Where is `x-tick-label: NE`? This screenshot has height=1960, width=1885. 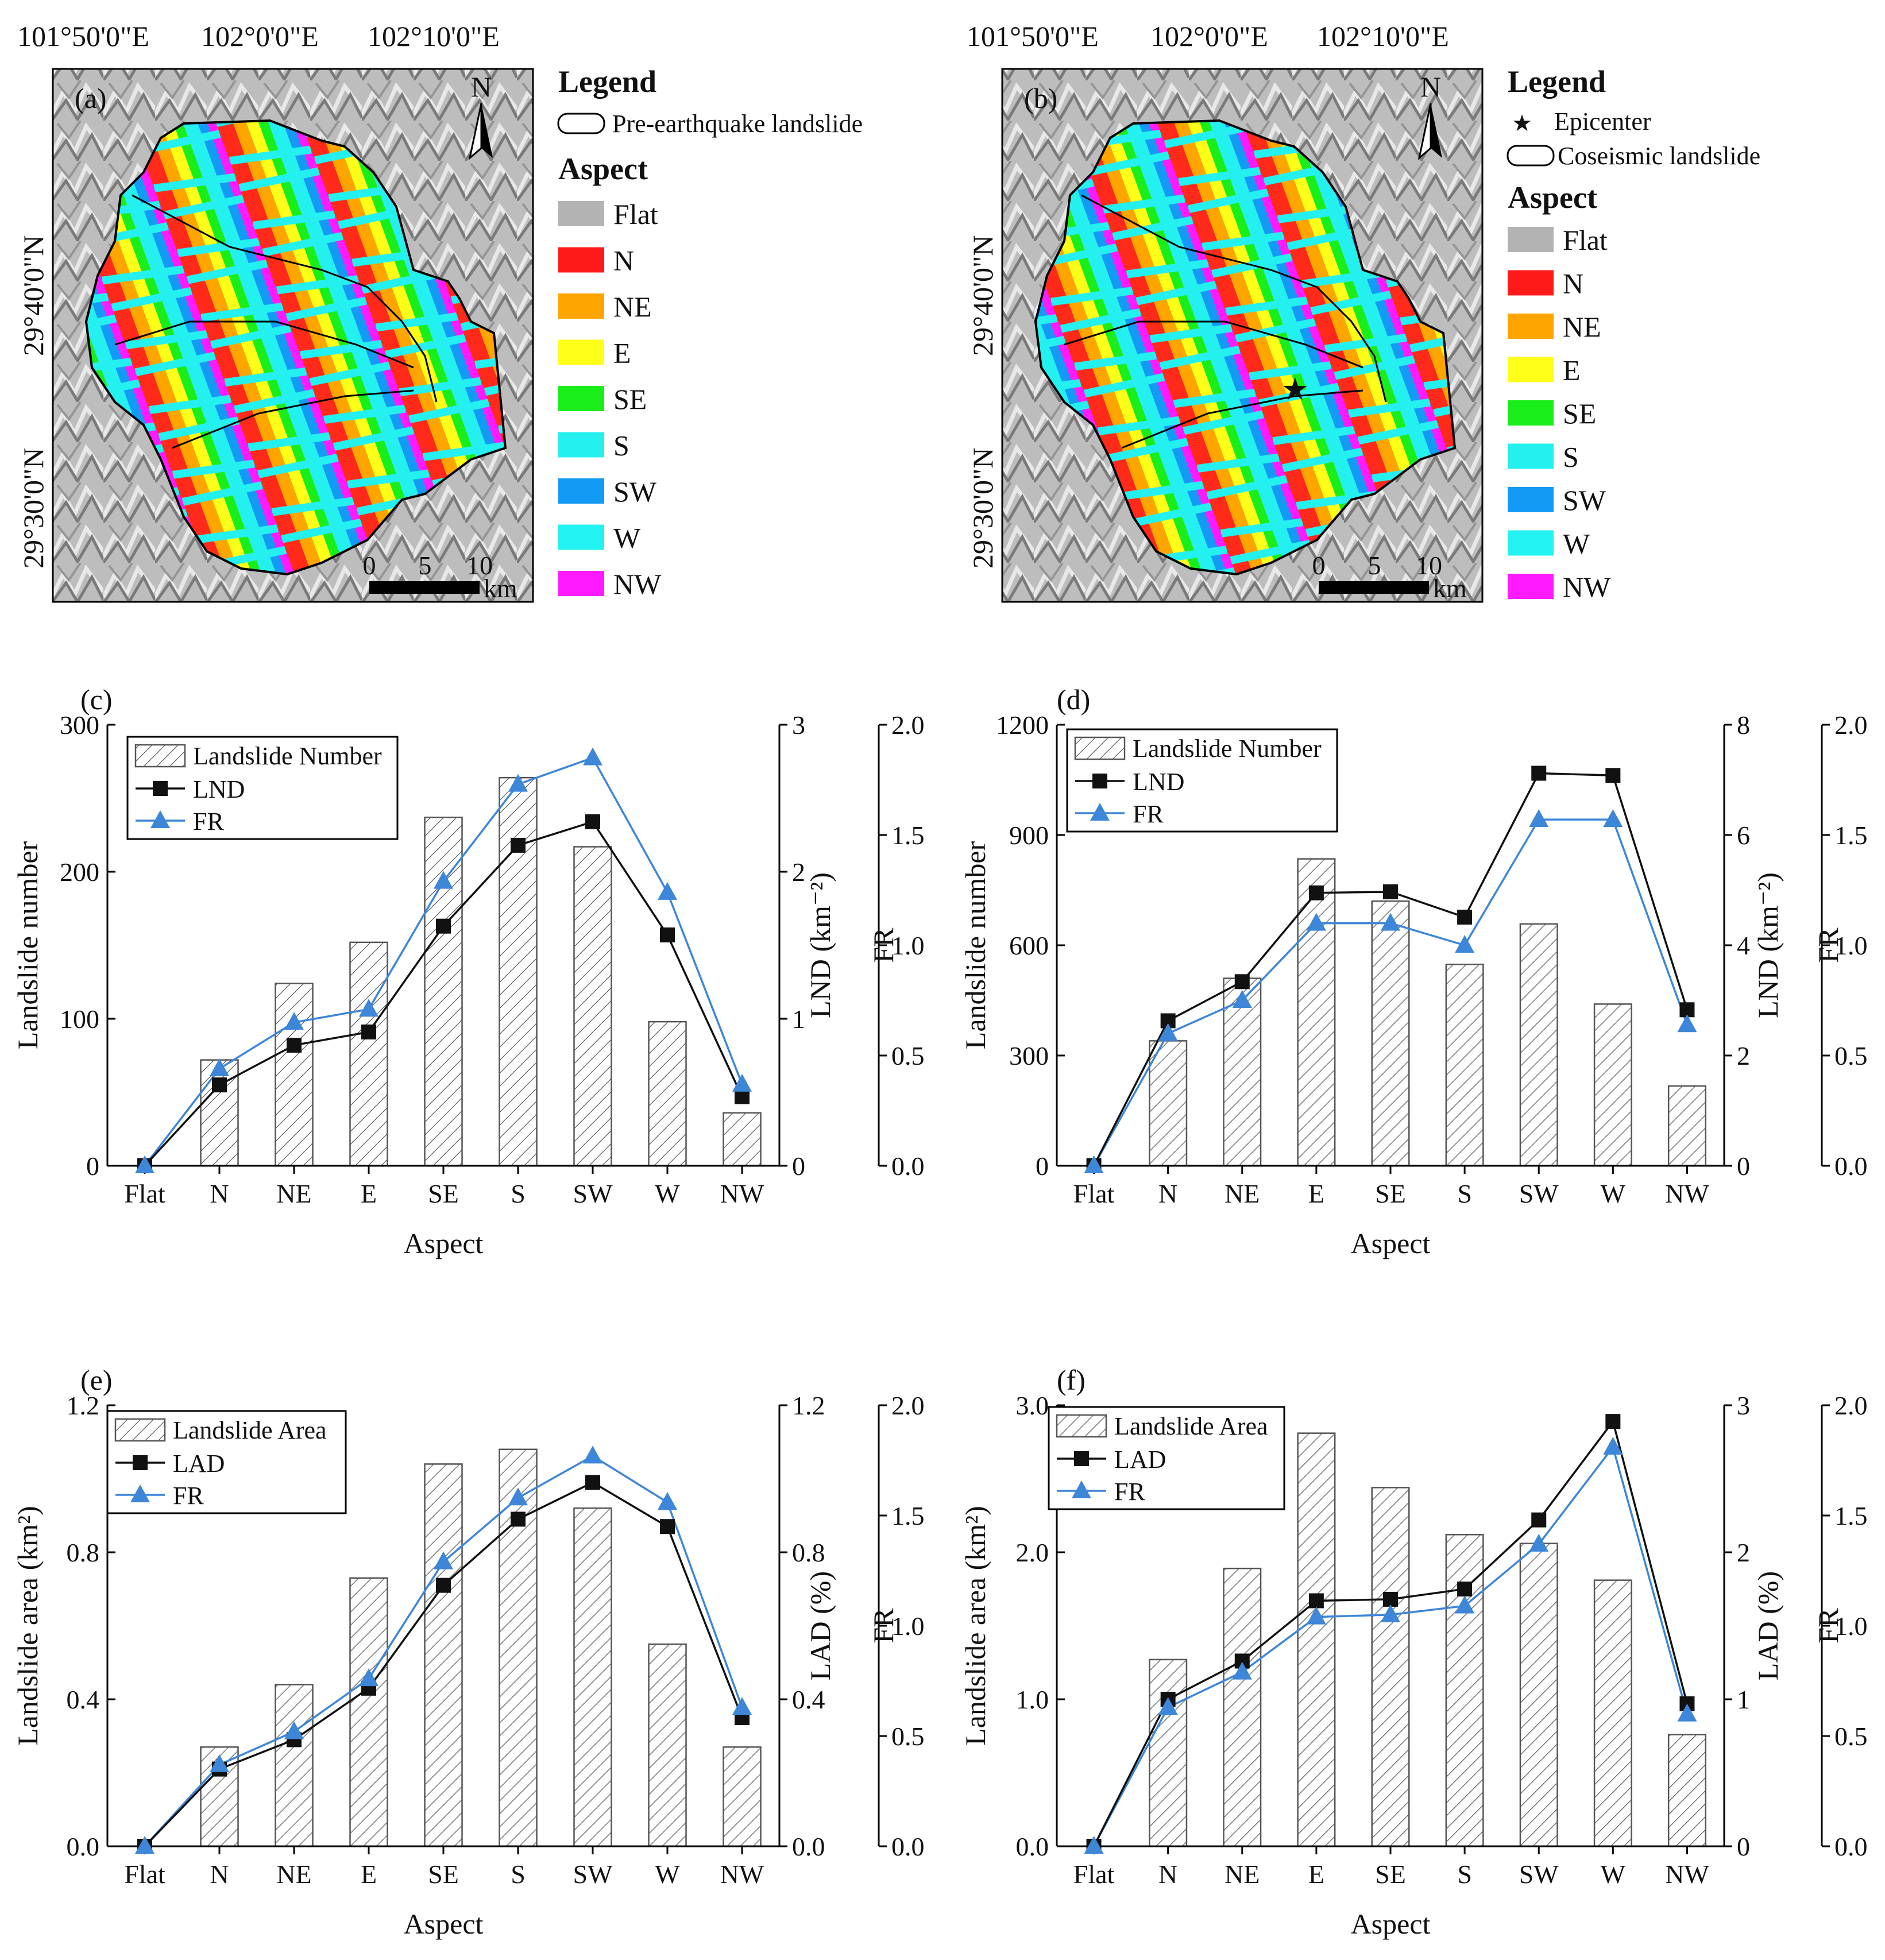
x-tick-label: NE is located at coordinates (1242, 1193).